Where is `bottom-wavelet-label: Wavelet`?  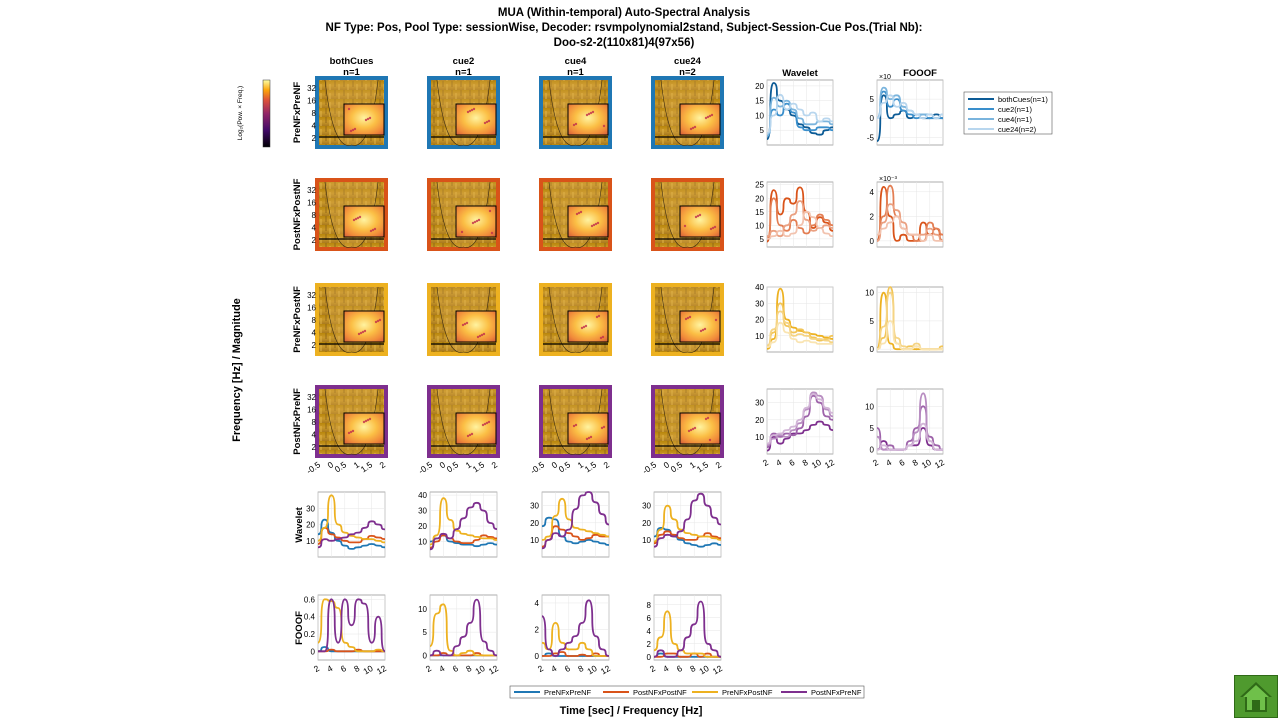 bottom-wavelet-label: Wavelet is located at coordinates (299, 524).